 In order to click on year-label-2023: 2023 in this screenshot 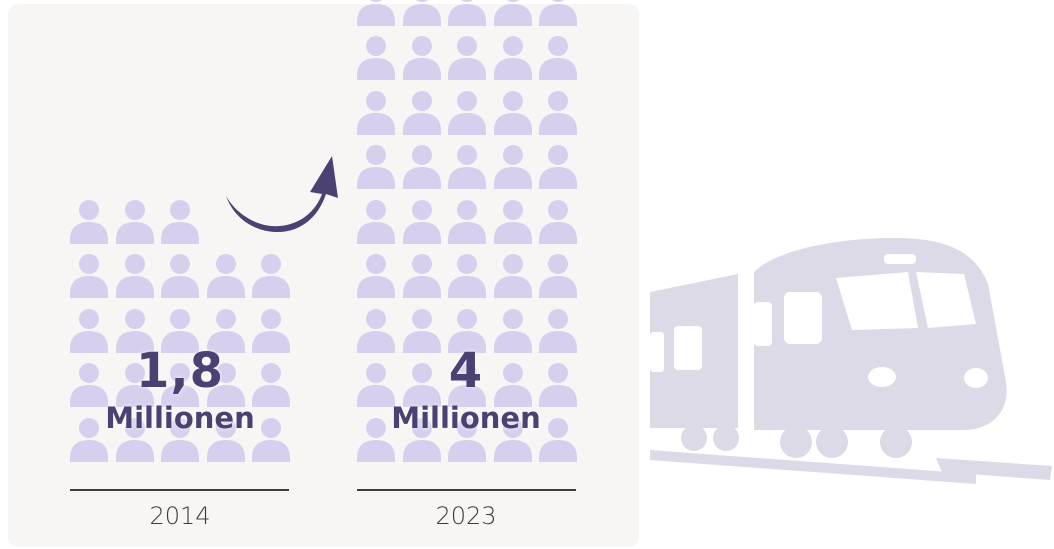, I will do `click(466, 516)`.